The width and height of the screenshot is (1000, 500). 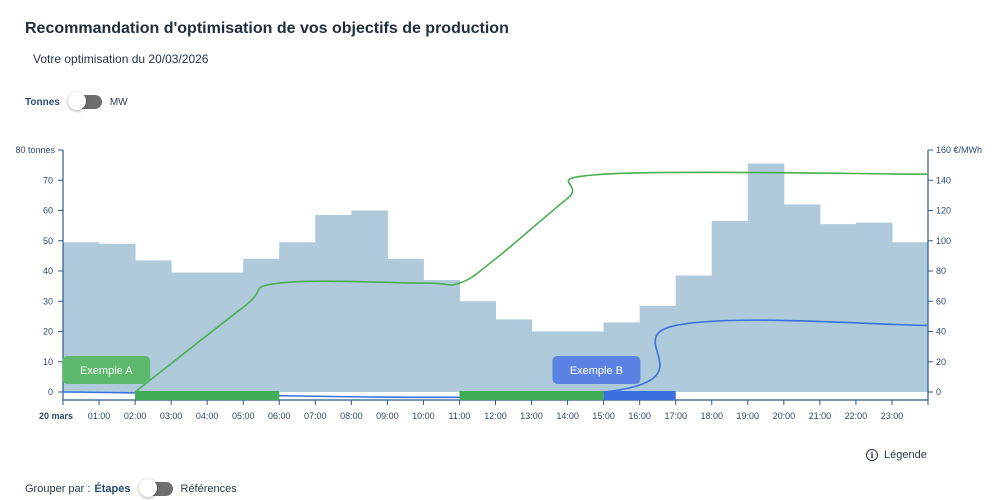 I want to click on unit-toggle-left-label: Tonnes, so click(x=42, y=102).